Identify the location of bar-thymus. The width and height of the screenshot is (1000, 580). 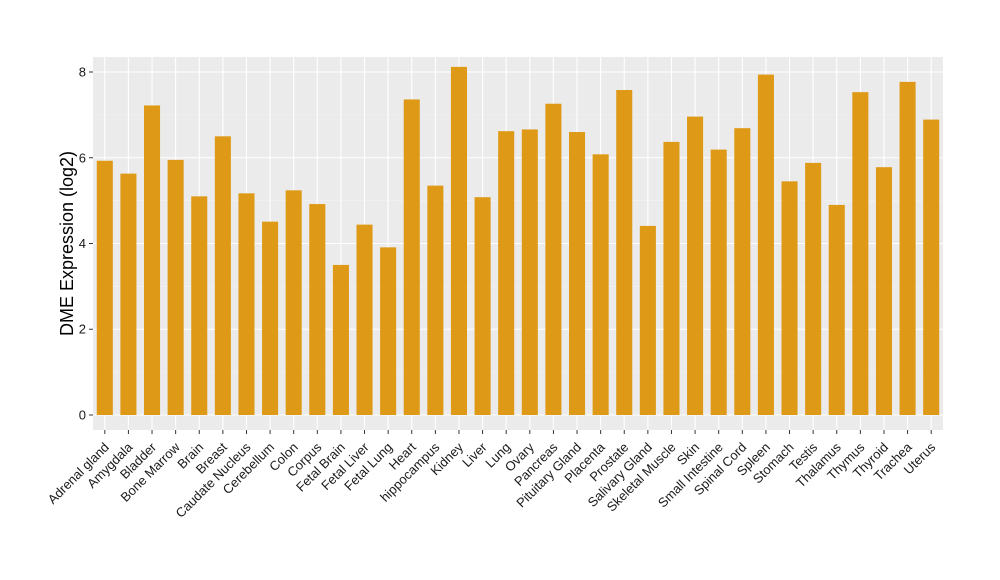
(860, 253).